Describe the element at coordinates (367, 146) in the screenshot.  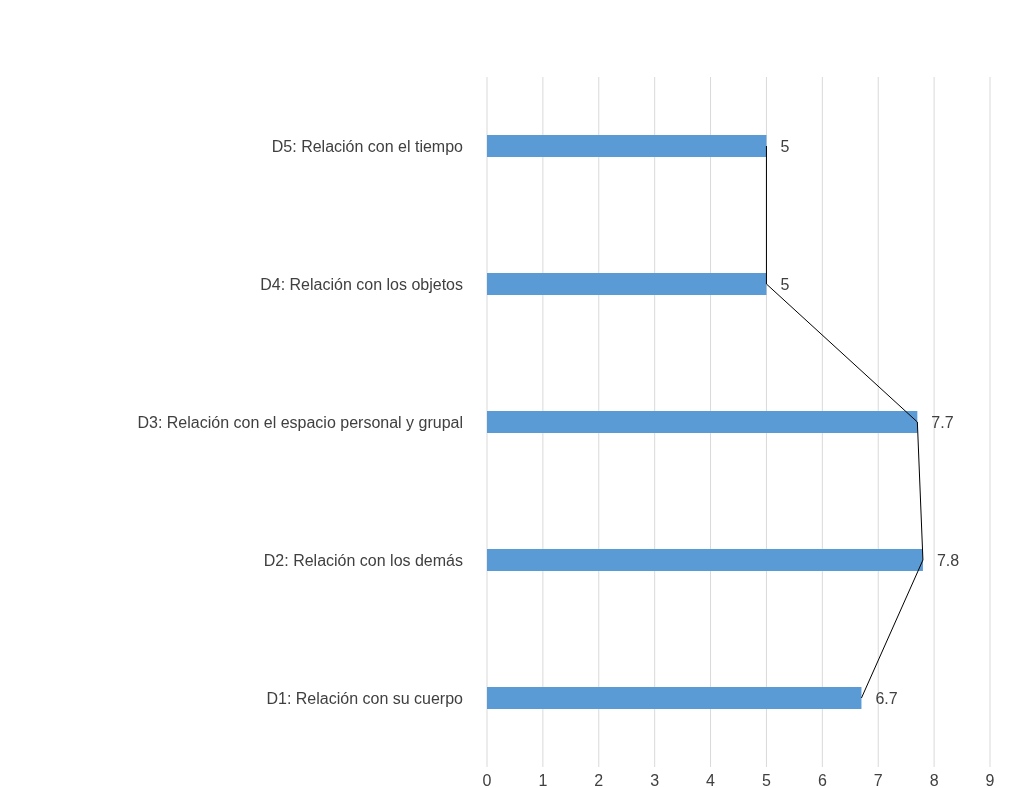
I see `y-tick-label: D5: Relación con el tiempo` at that location.